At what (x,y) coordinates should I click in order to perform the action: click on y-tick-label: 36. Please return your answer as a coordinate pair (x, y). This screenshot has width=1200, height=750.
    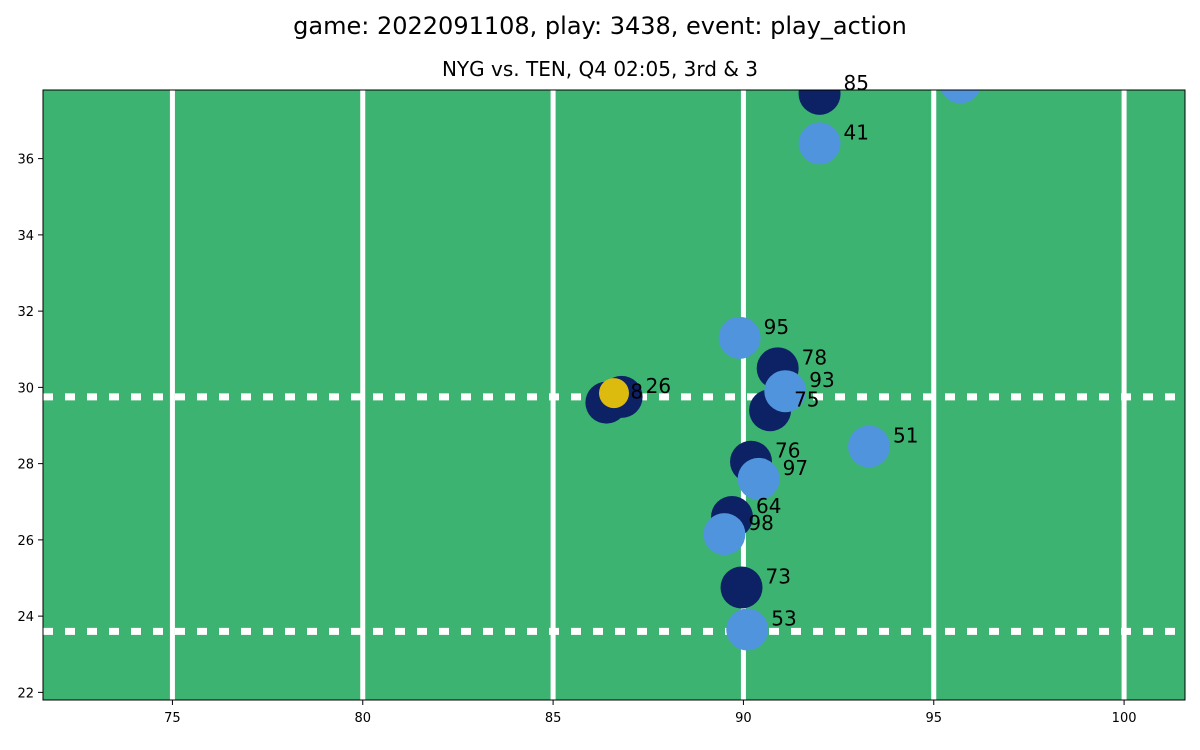
    Looking at the image, I should click on (25, 160).